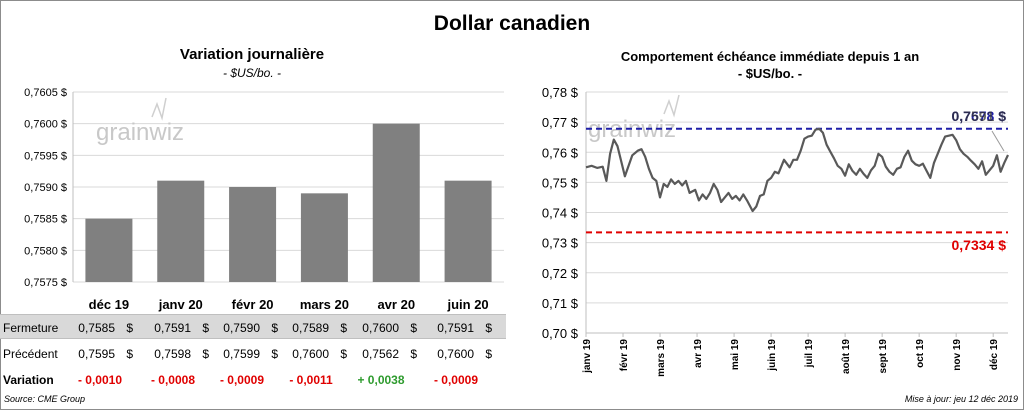 The width and height of the screenshot is (1024, 410). What do you see at coordinates (45, 93) in the screenshot?
I see `y-tick-label: 0,7605 $` at bounding box center [45, 93].